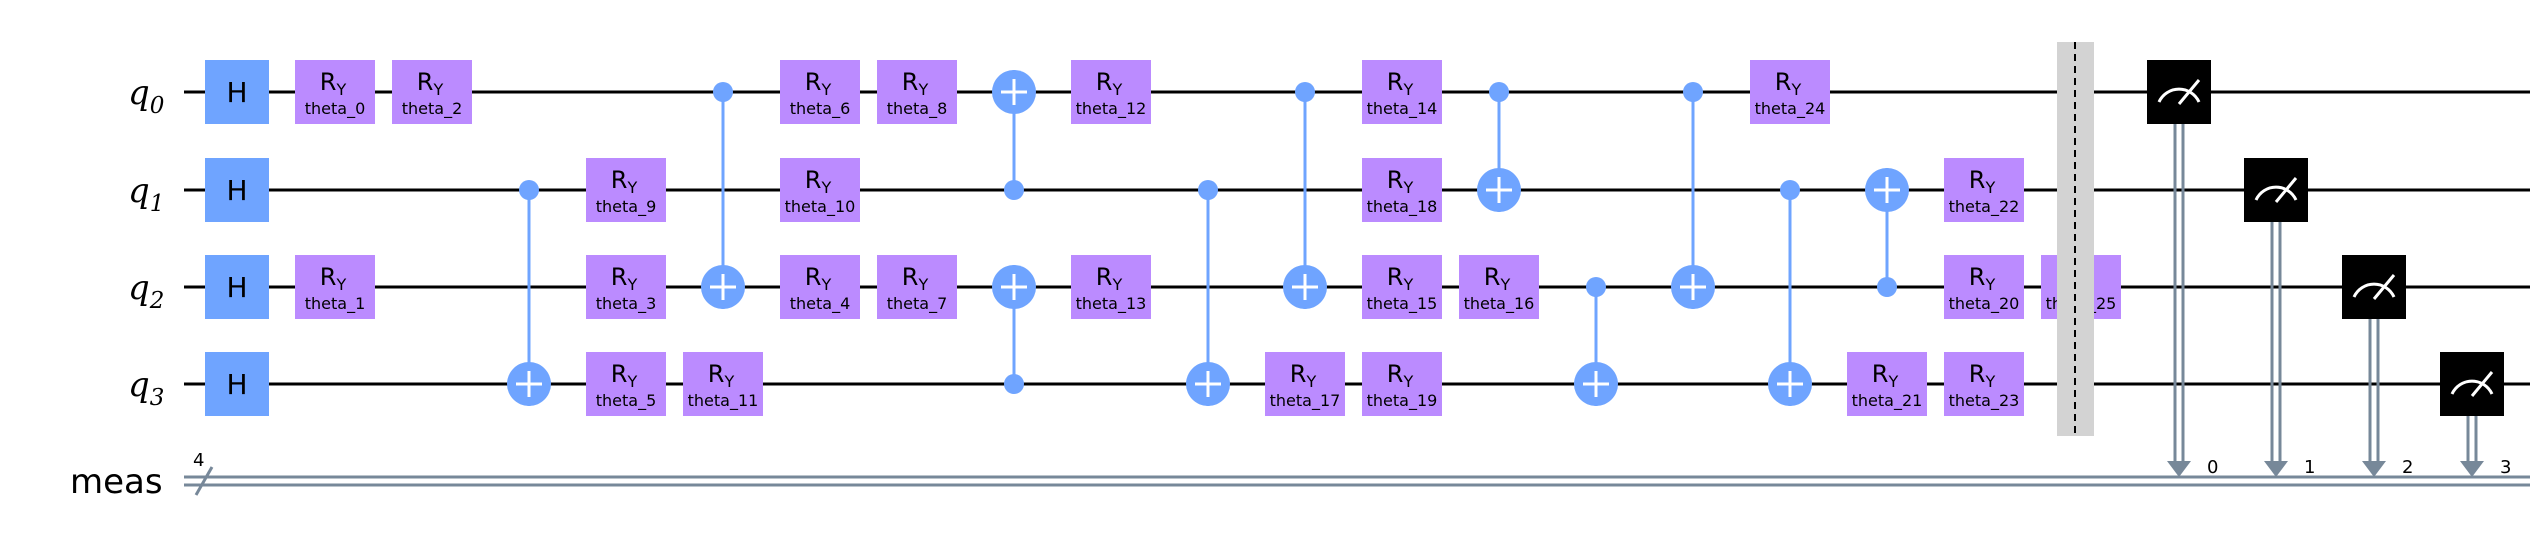  Describe the element at coordinates (146, 388) in the screenshot. I see `qubit-label: q3` at that location.